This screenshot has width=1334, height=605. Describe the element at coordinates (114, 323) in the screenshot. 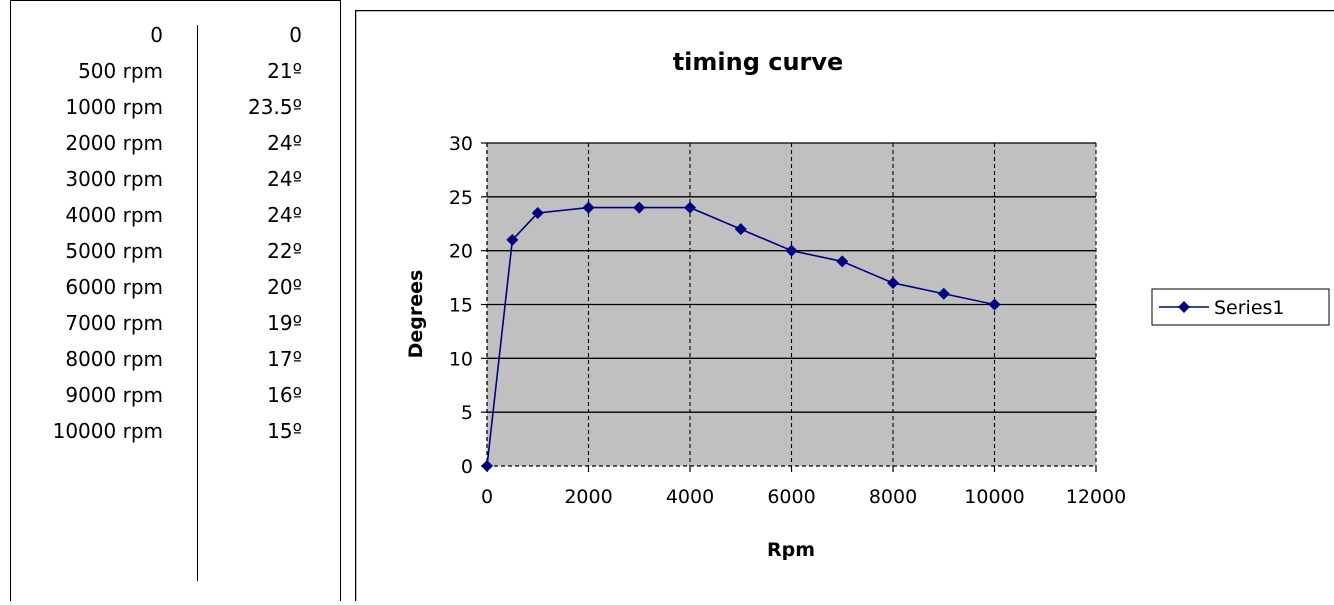

I see `rpm-cell: 7000 rpm` at that location.